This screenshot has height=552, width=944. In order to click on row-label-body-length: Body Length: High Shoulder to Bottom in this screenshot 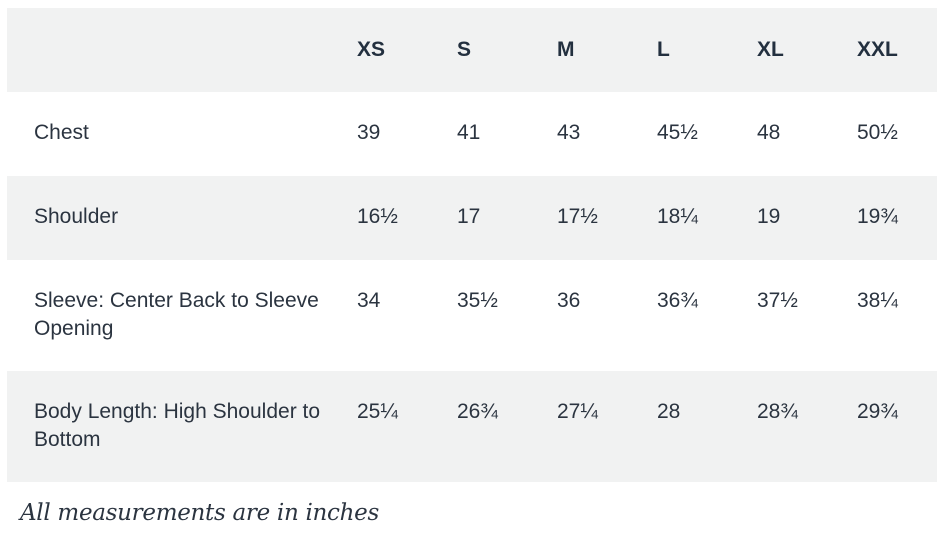, I will do `click(177, 425)`.